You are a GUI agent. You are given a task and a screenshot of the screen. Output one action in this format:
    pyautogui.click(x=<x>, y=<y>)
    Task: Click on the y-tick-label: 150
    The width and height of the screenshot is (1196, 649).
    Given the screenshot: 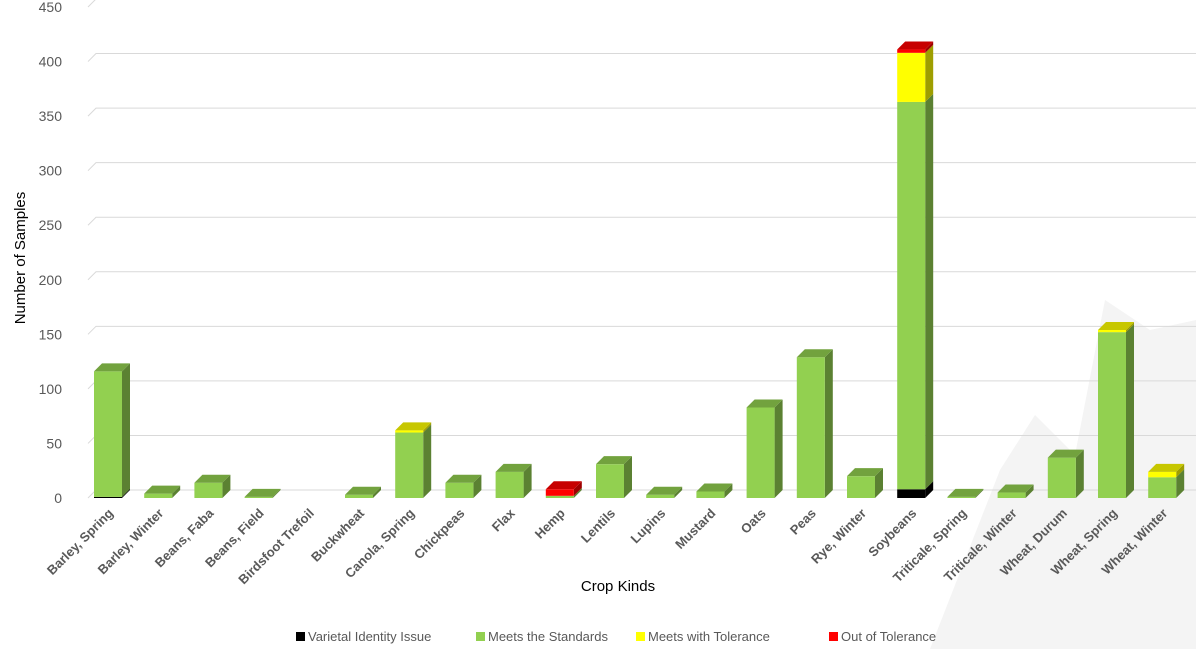 What is the action you would take?
    pyautogui.click(x=51, y=334)
    